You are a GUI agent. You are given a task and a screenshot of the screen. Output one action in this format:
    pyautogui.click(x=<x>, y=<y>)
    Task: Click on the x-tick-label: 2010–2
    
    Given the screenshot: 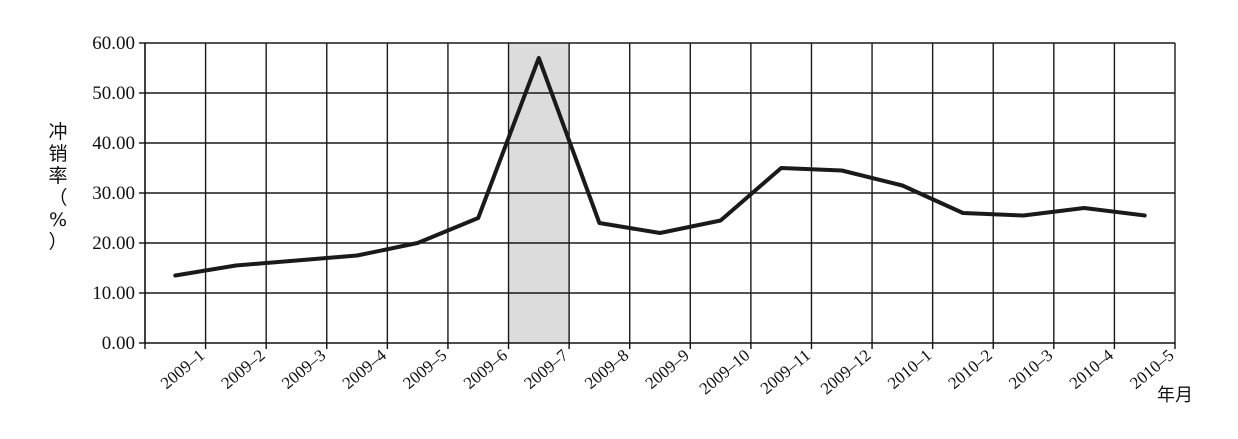 What is the action you would take?
    pyautogui.click(x=970, y=369)
    